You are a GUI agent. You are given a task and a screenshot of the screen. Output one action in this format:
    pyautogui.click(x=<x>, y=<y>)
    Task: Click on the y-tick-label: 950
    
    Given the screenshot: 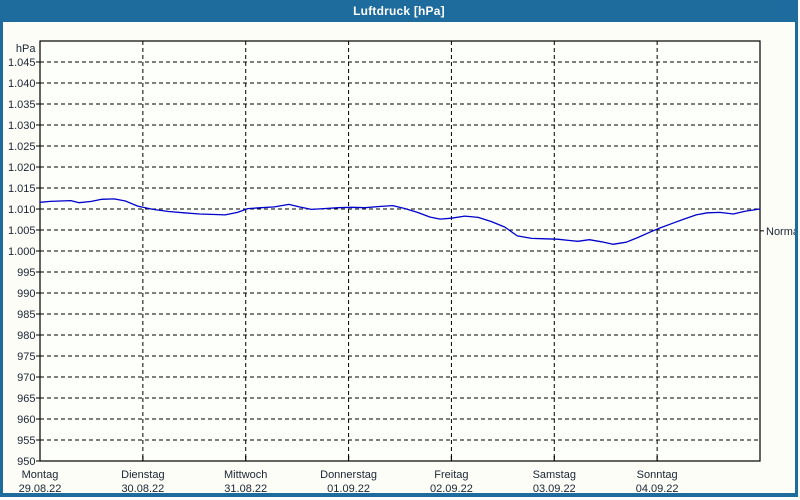 What is the action you would take?
    pyautogui.click(x=26, y=462)
    